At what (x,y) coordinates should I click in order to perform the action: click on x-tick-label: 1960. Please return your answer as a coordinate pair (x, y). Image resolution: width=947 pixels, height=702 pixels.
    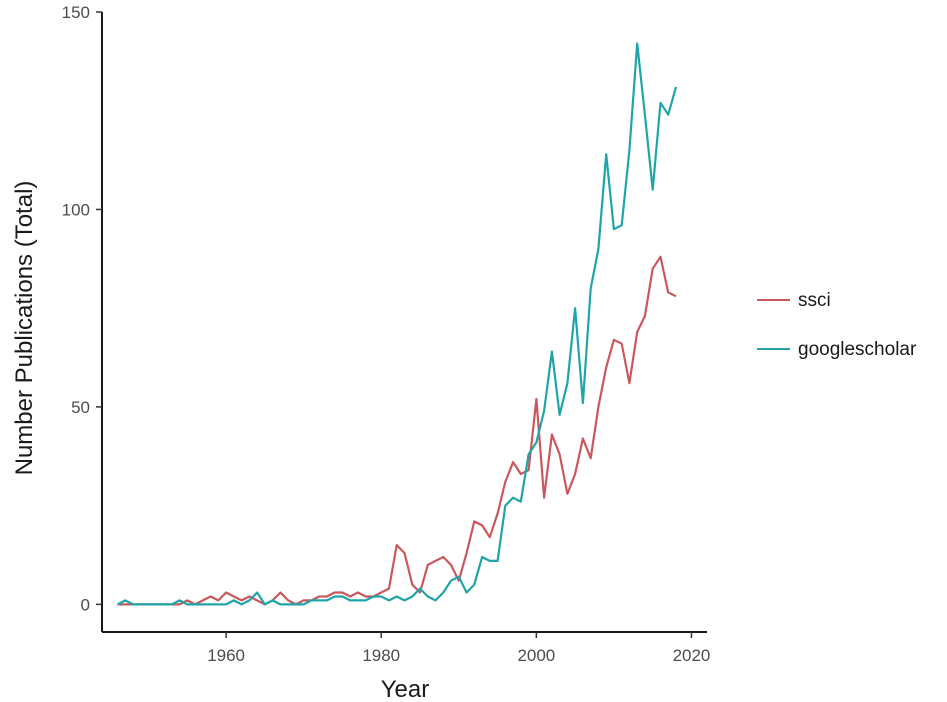
    Looking at the image, I should click on (226, 655).